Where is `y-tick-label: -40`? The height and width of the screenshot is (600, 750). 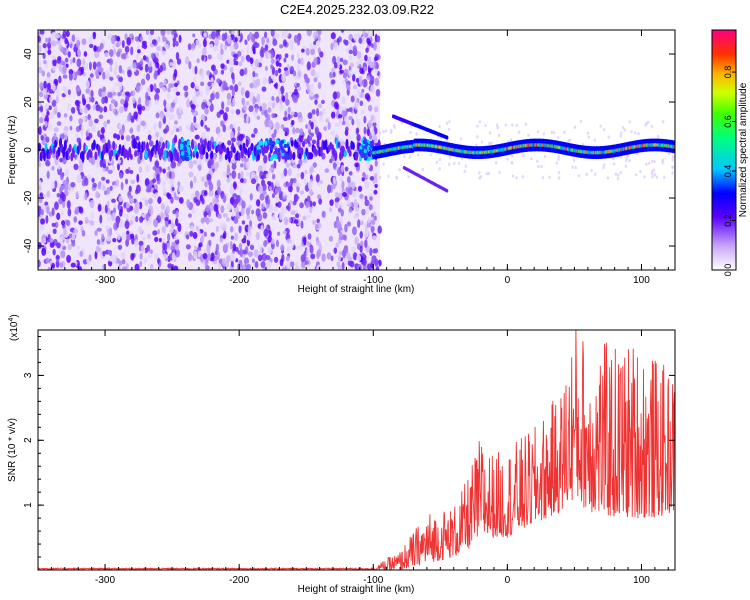
y-tick-label: -40 is located at coordinates (28, 245).